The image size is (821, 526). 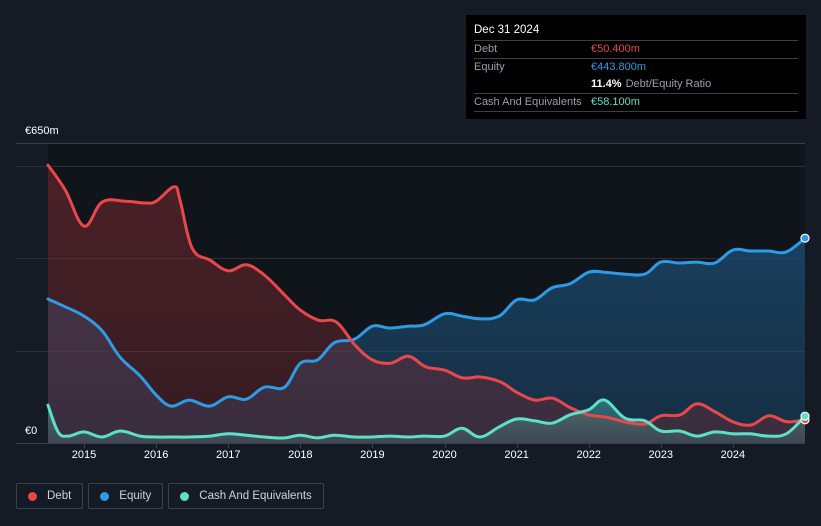 What do you see at coordinates (489, 67) in the screenshot?
I see `tooltip-label: Equity` at bounding box center [489, 67].